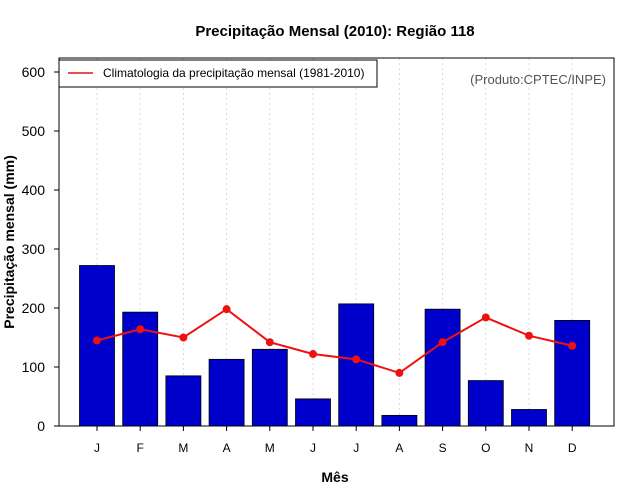  I want to click on y-tick-label: 600, so click(34, 72).